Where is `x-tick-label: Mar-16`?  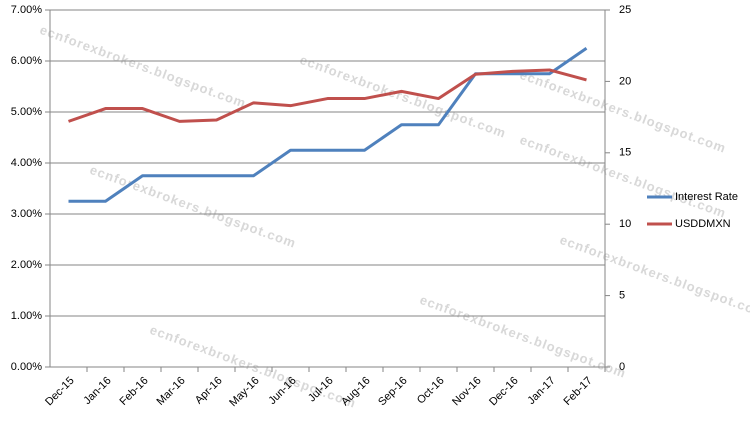 x-tick-label: Mar-16 is located at coordinates (171, 391).